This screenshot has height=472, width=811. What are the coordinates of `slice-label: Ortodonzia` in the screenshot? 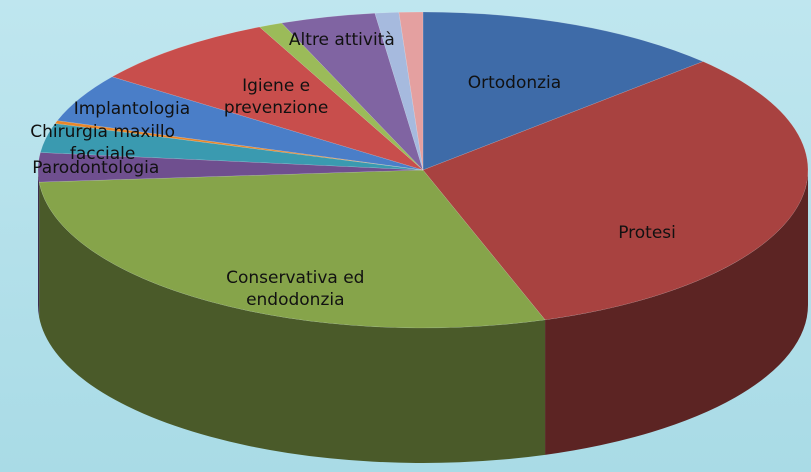 It's located at (514, 82).